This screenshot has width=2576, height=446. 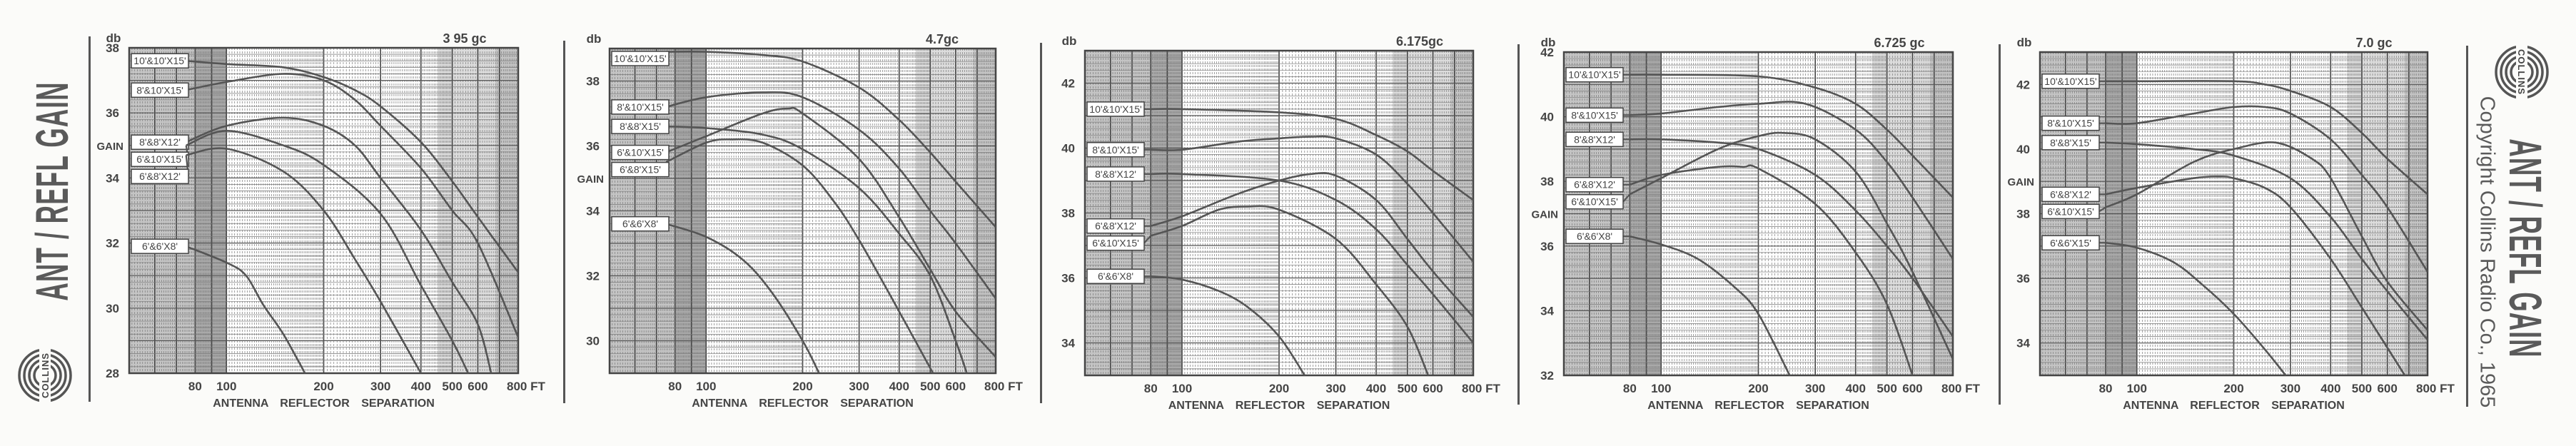 I want to click on y-tick-label: 40, so click(x=2023, y=149).